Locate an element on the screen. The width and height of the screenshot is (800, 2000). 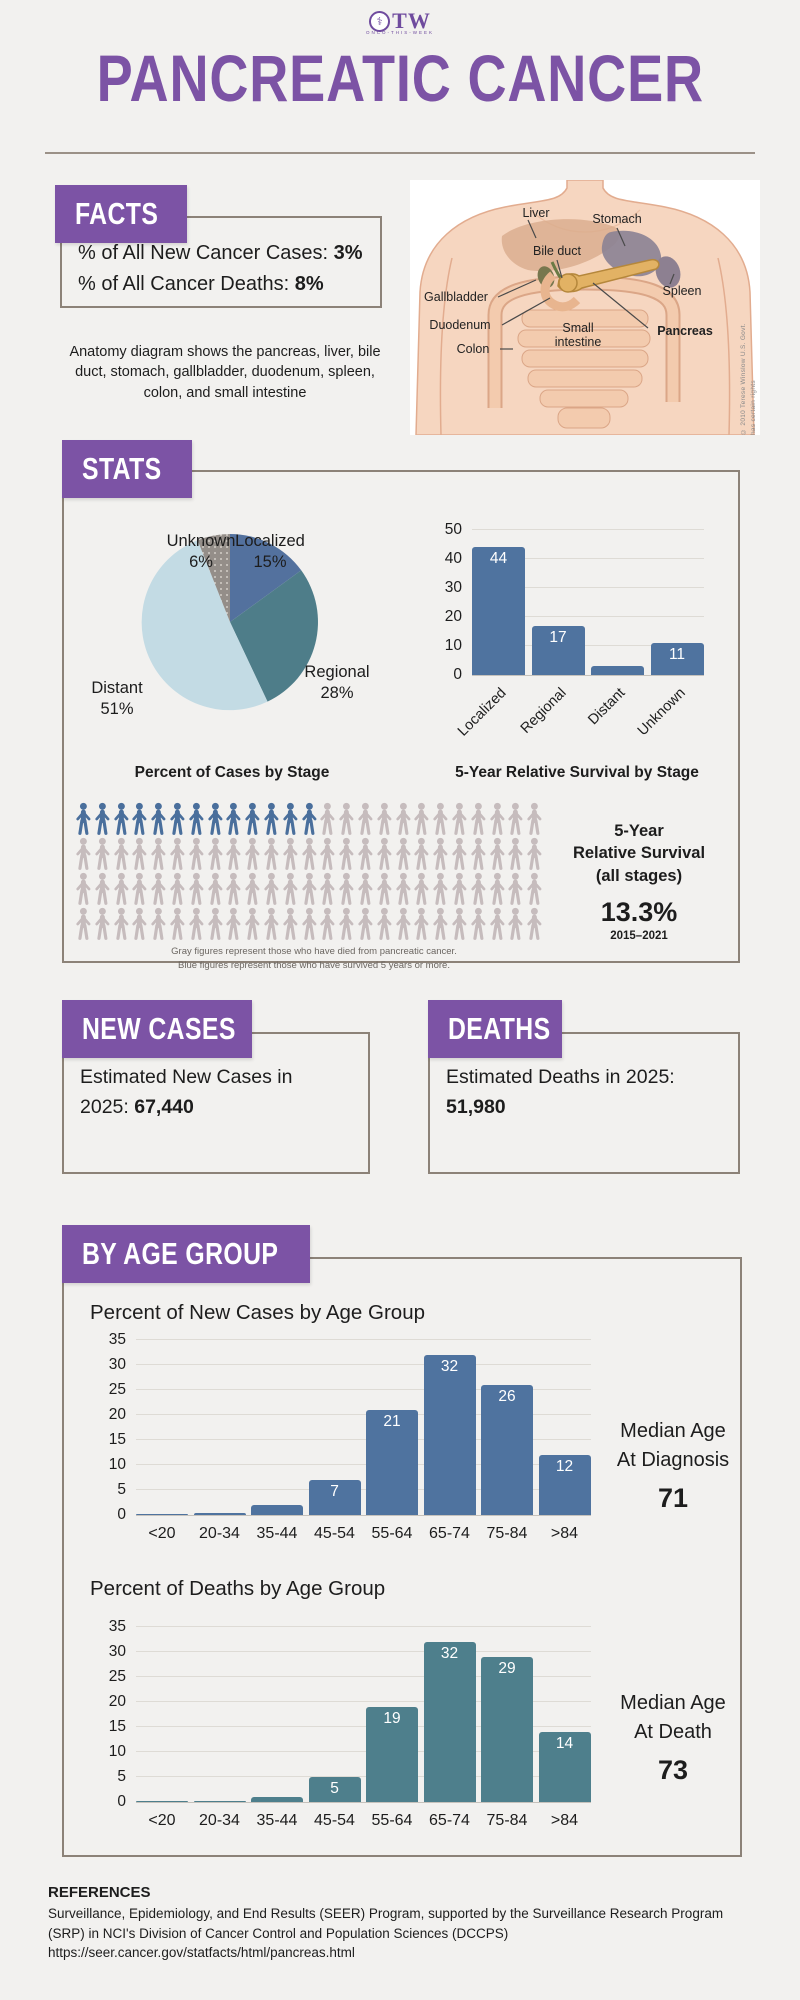
x-axis-tick: 65-74 is located at coordinates (449, 1820).